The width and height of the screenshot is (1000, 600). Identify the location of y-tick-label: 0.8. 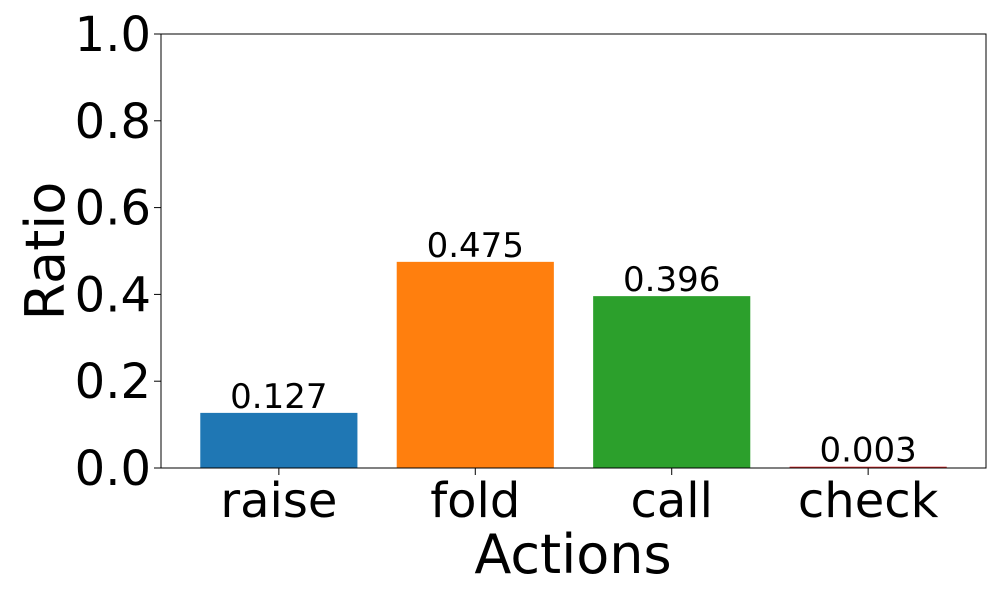
(113, 122).